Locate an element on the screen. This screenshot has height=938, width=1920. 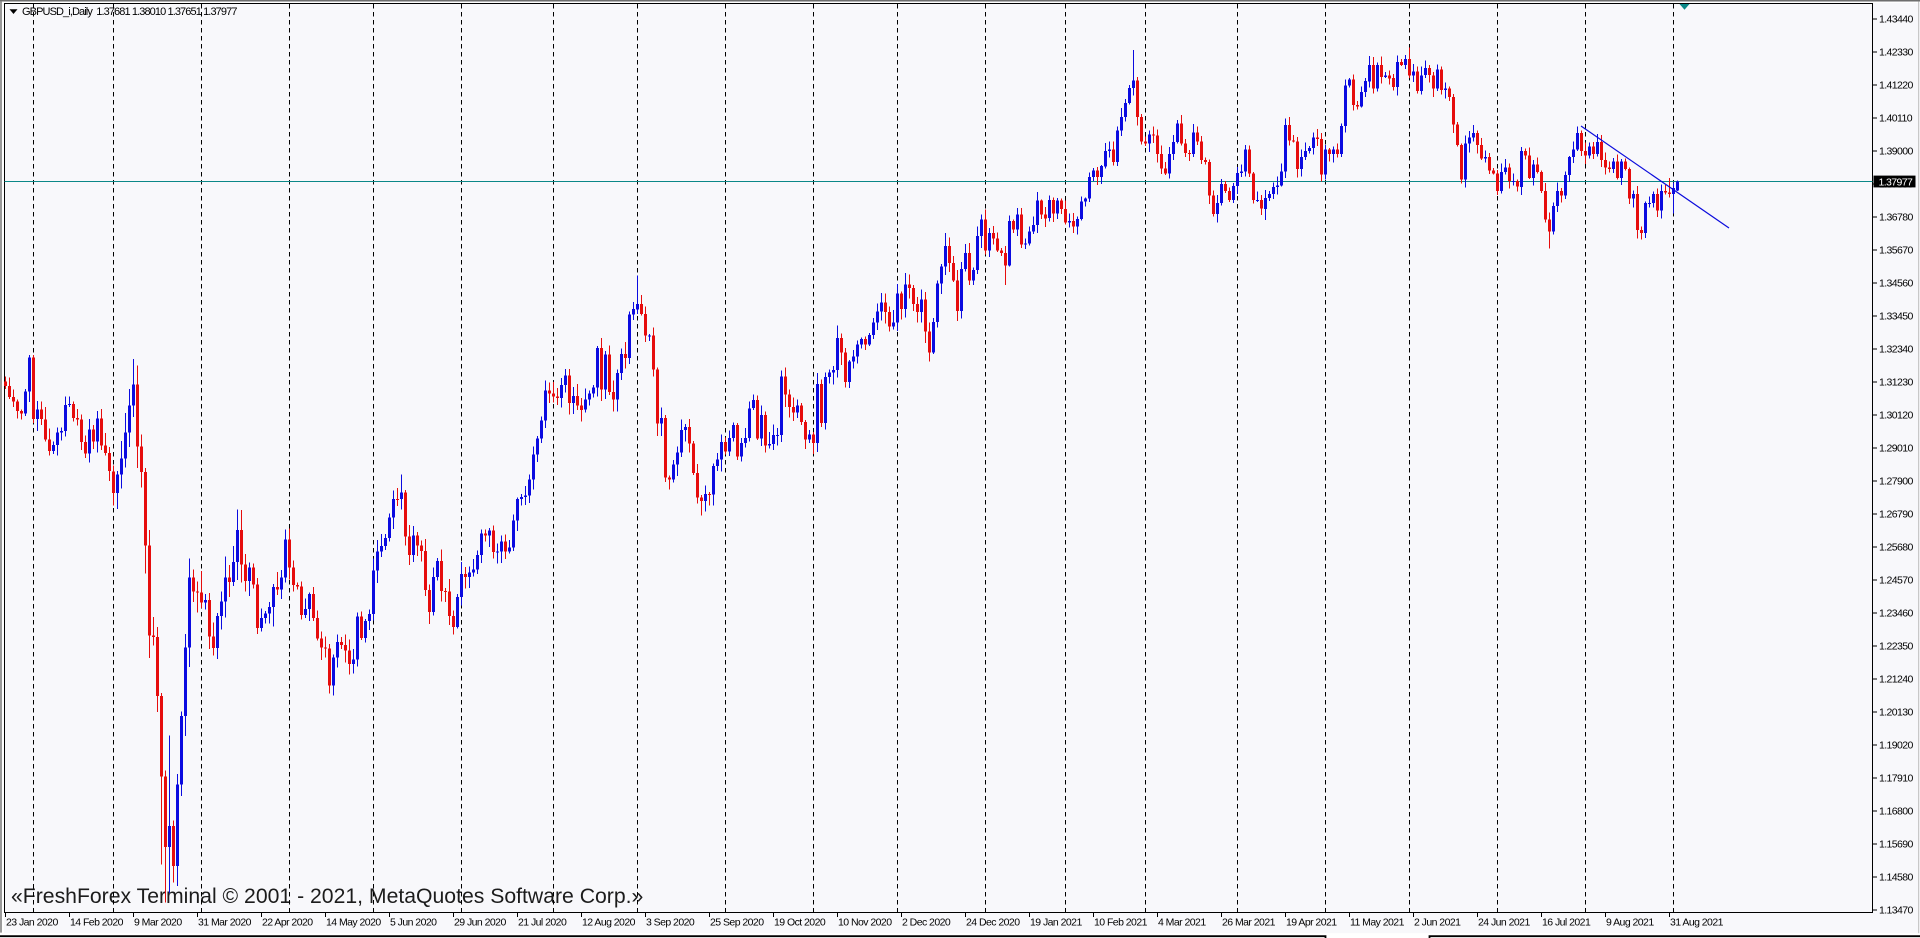
svg-text: 24 Dec 2020 is located at coordinates (993, 922).